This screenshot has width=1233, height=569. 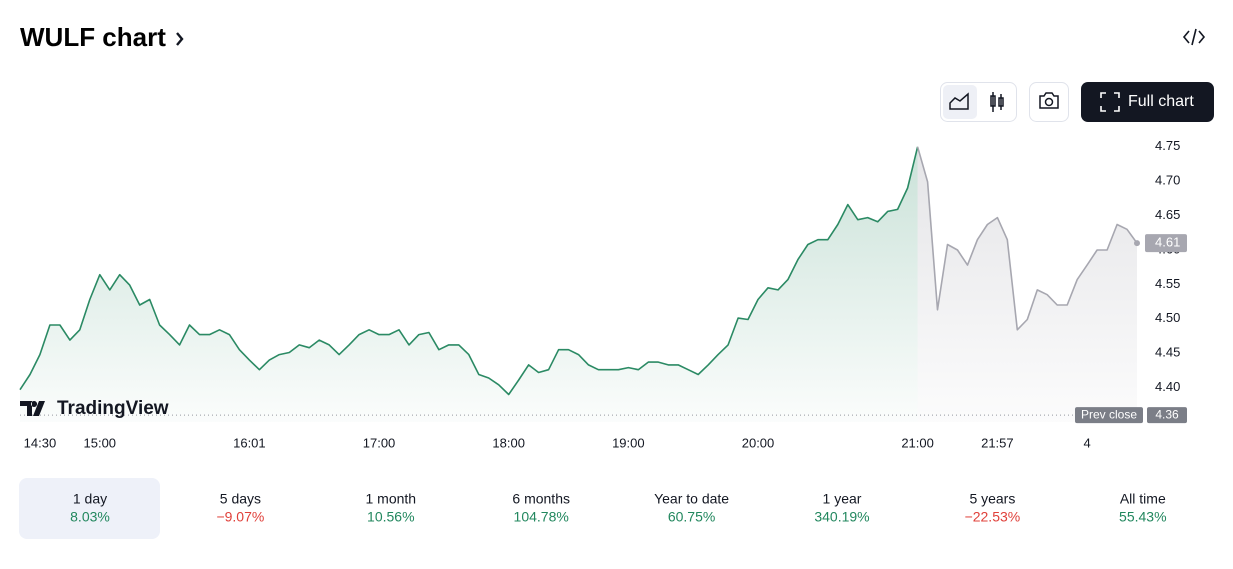 I want to click on y-tick-label: 4.65, so click(x=1167, y=214).